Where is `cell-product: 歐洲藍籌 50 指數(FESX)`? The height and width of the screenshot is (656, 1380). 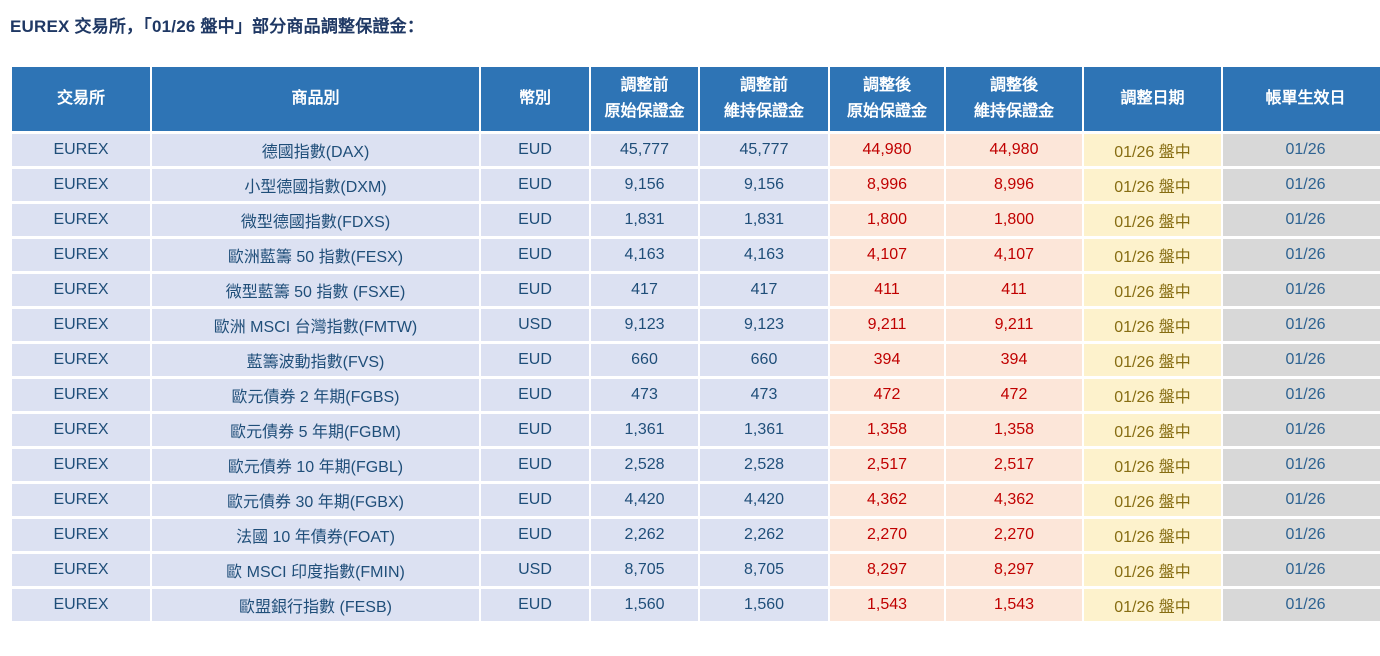
cell-product: 歐洲藍籌 50 指數(FESX) is located at coordinates (315, 255).